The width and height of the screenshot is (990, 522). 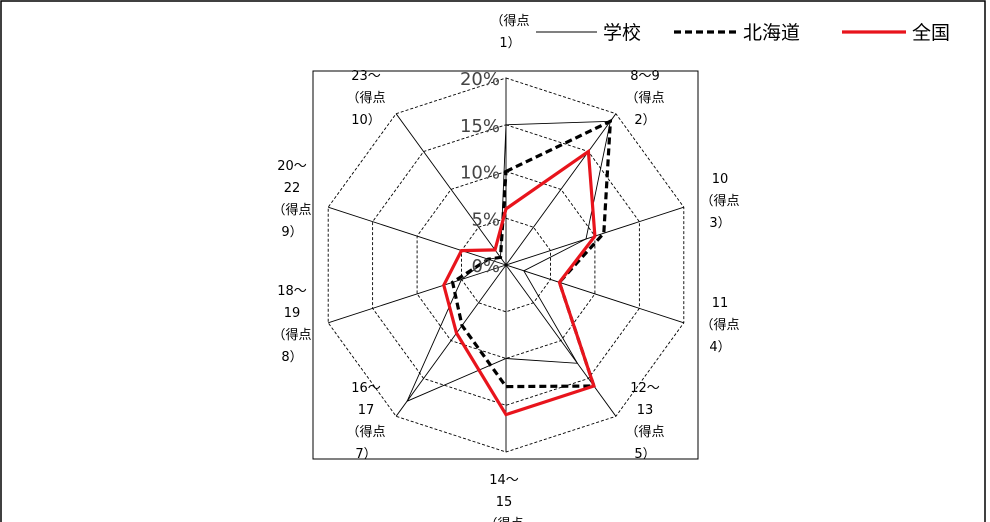 I want to click on axis-label-1: （得点 1）, so click(x=509, y=32).